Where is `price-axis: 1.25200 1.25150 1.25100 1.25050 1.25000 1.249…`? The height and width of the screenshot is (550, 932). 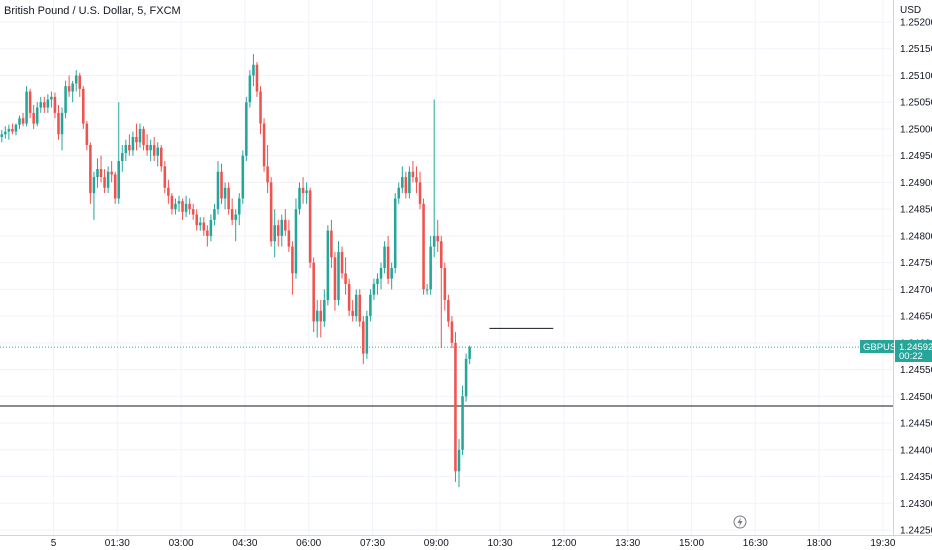 price-axis: 1.25200 1.25150 1.25100 1.25050 1.25000 1.249… is located at coordinates (916, 277).